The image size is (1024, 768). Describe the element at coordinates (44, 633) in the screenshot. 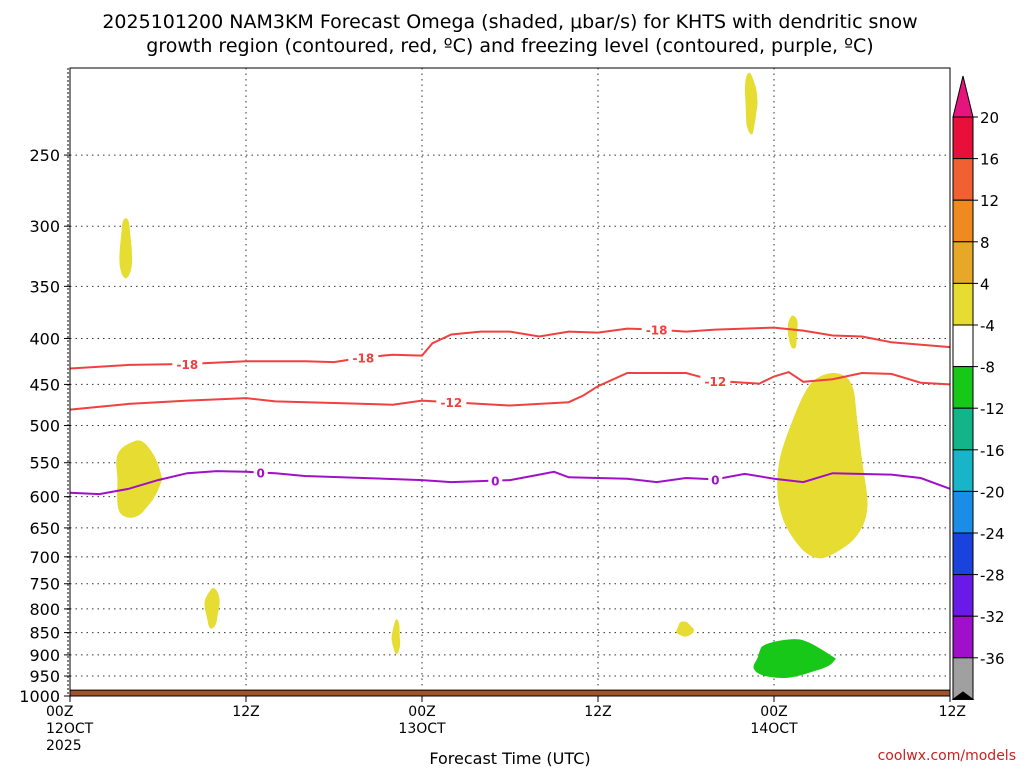

I see `y-tick-label-850: 850` at that location.